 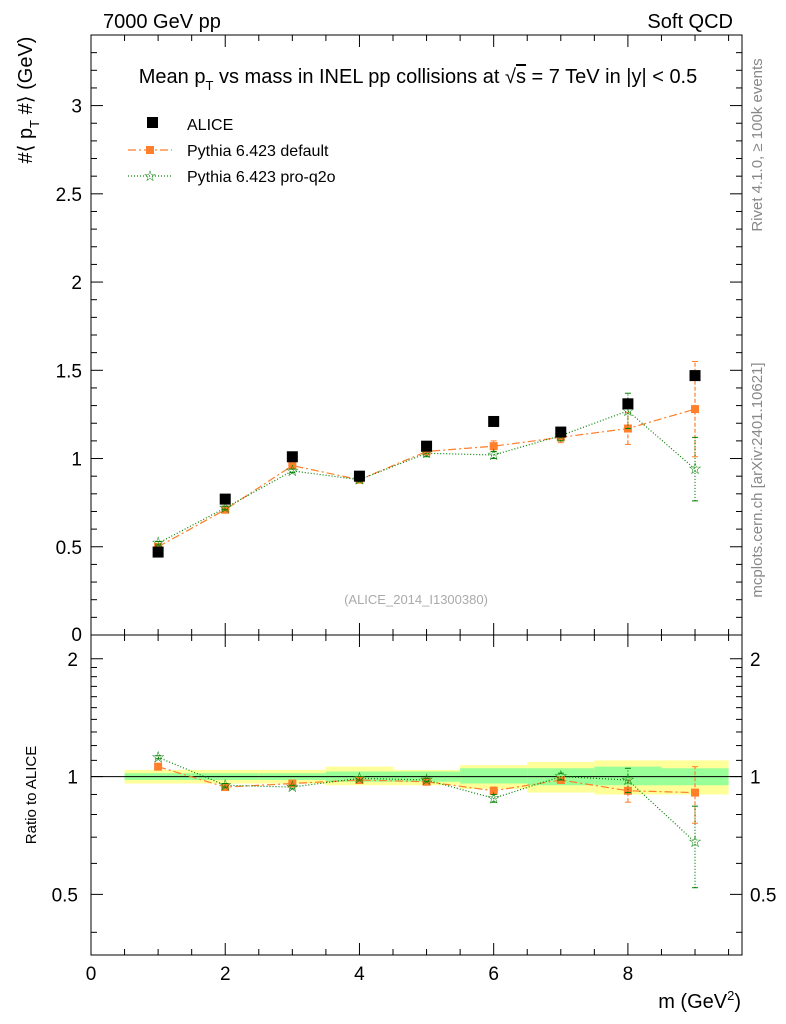 What do you see at coordinates (28, 100) in the screenshot?
I see `main-ylabel: #⟨ pT #⟩ (GeV)` at bounding box center [28, 100].